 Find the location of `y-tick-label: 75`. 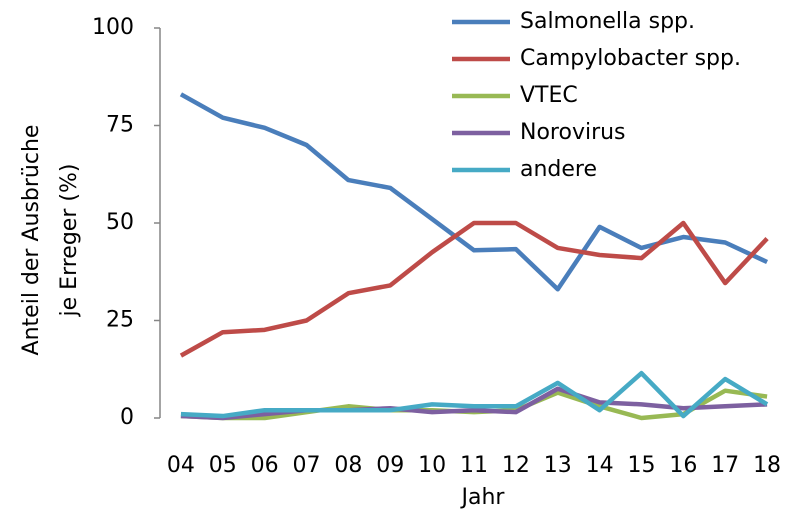

y-tick-label: 75 is located at coordinates (120, 125).